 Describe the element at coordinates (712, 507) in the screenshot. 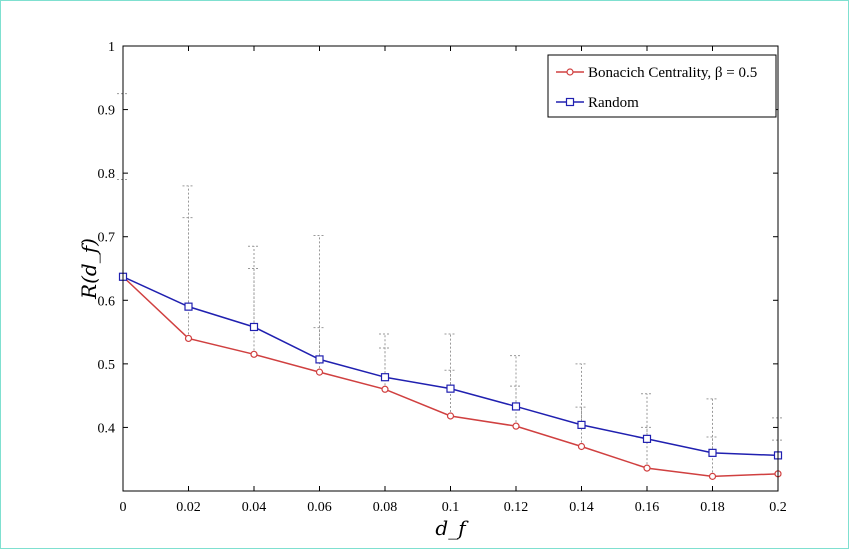

I see `x-tick-label: 0.18` at that location.